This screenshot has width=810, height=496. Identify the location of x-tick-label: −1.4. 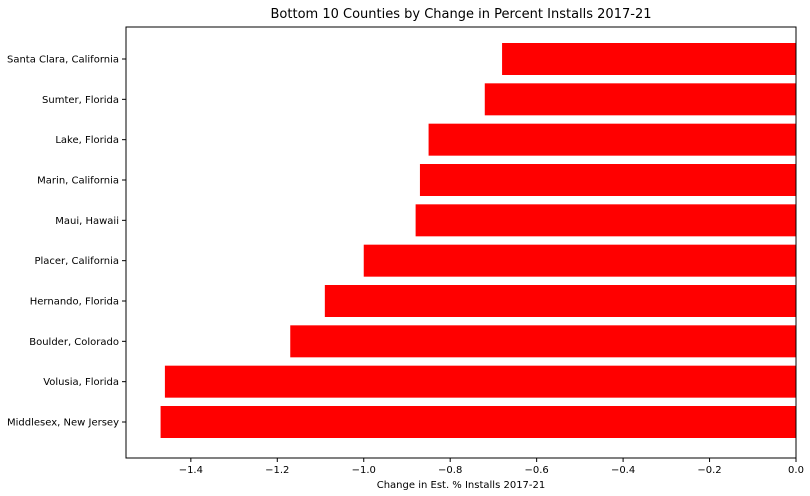
(191, 470).